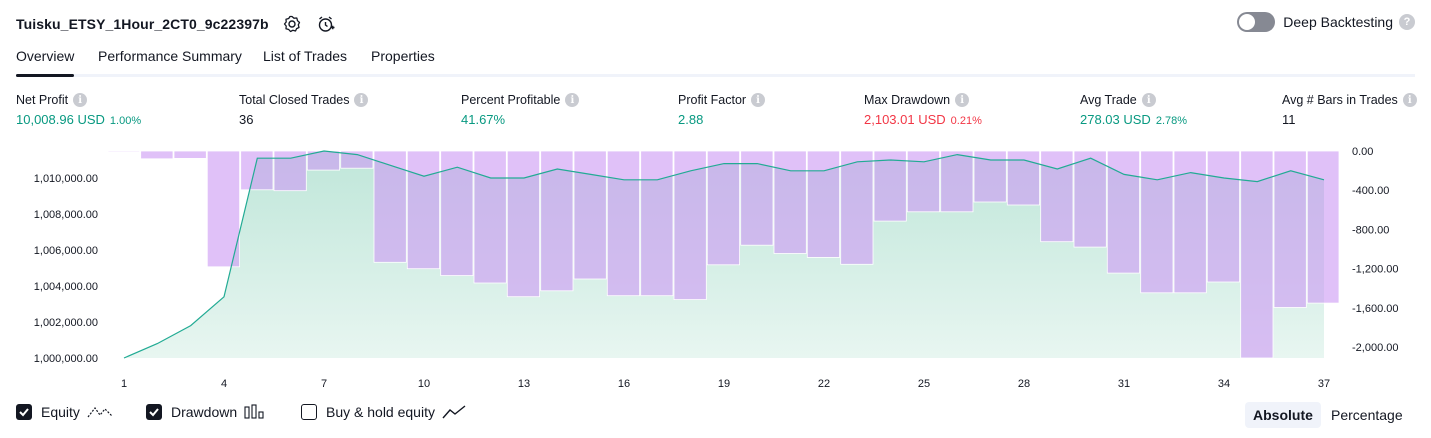 The image size is (1431, 438). Describe the element at coordinates (1370, 191) in the screenshot. I see `right-axis-tick-label: -400.00` at that location.